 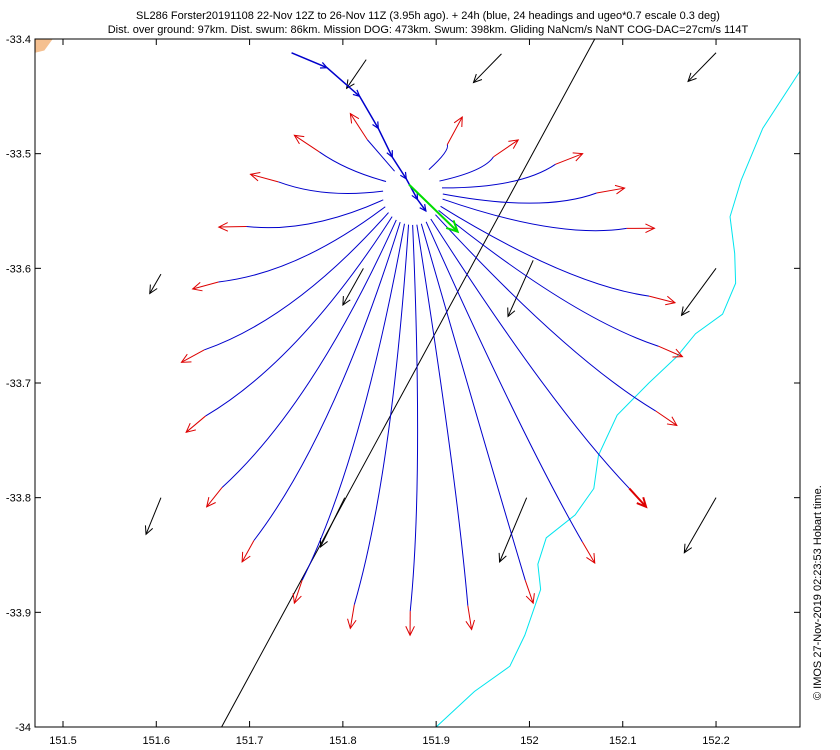 What do you see at coordinates (343, 741) in the screenshot?
I see `x-tick-label: 151.8` at bounding box center [343, 741].